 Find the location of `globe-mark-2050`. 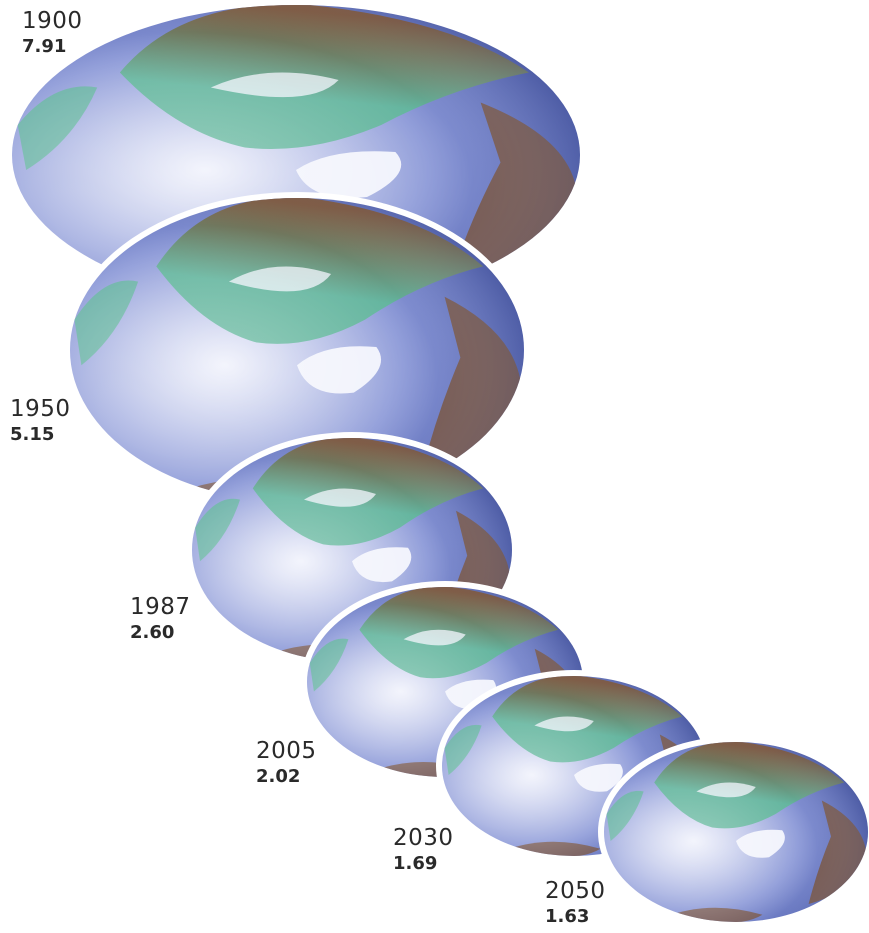

globe-mark-2050 is located at coordinates (733, 832).